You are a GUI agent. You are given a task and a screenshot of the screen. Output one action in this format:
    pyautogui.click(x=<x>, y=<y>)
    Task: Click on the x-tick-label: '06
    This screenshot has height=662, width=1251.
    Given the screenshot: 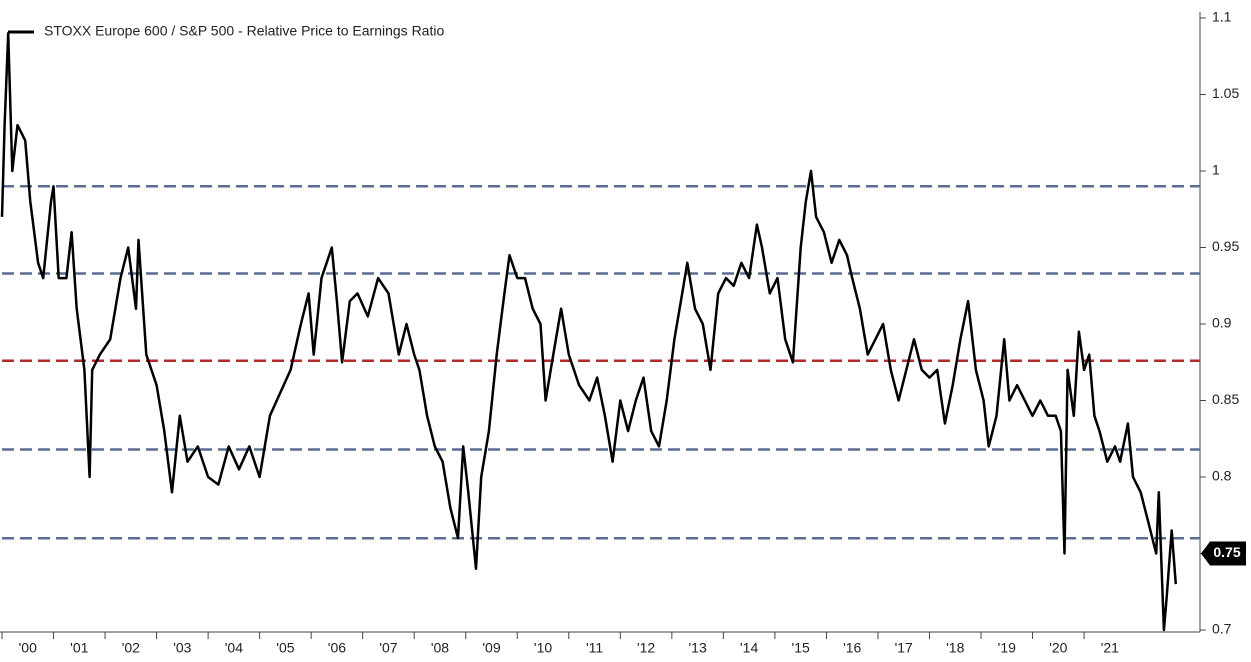 What is the action you would take?
    pyautogui.click(x=337, y=648)
    